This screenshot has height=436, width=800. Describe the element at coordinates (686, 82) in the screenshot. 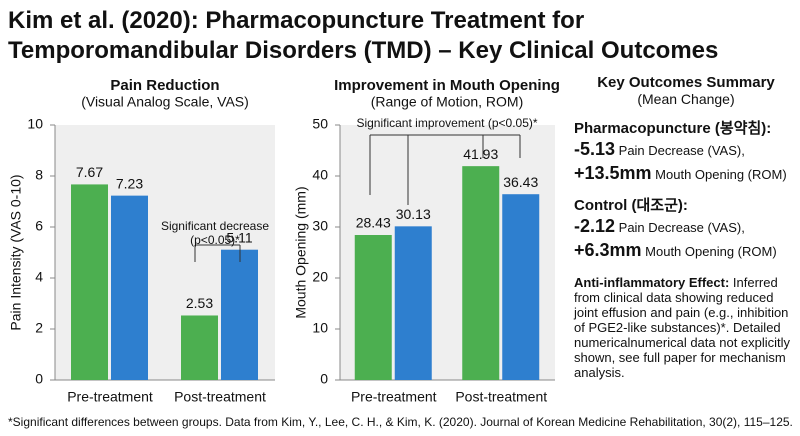

I see `summary-title: Key Outcomes Summary` at that location.